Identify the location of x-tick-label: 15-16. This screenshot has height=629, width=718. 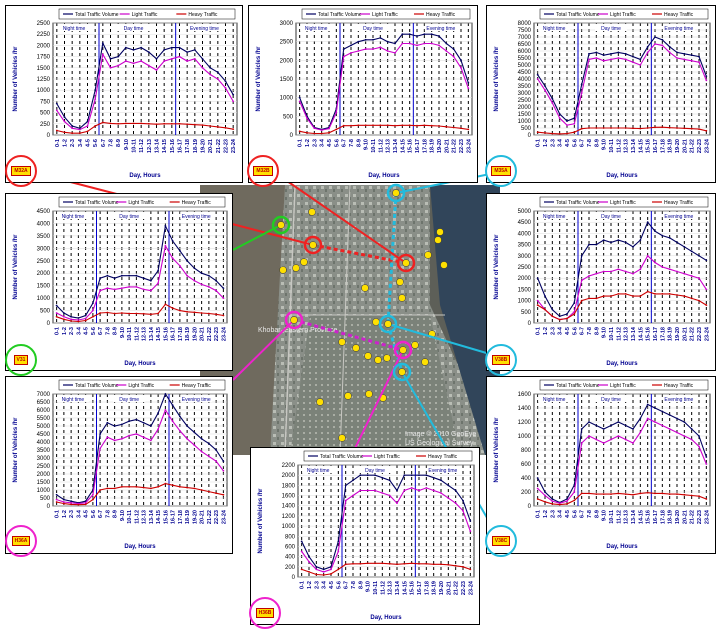
(173, 146).